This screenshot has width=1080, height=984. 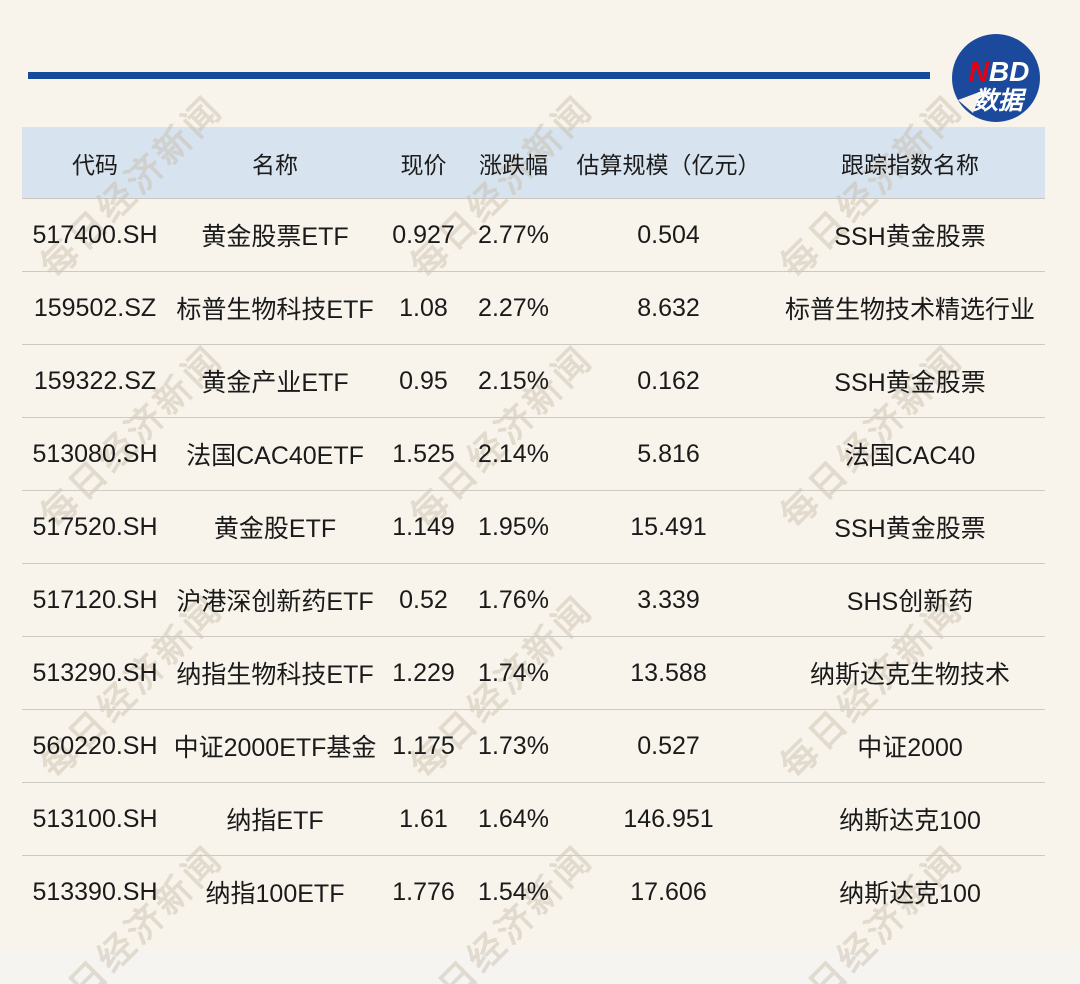 What do you see at coordinates (668, 235) in the screenshot?
I see `cell-scale: 0.504` at bounding box center [668, 235].